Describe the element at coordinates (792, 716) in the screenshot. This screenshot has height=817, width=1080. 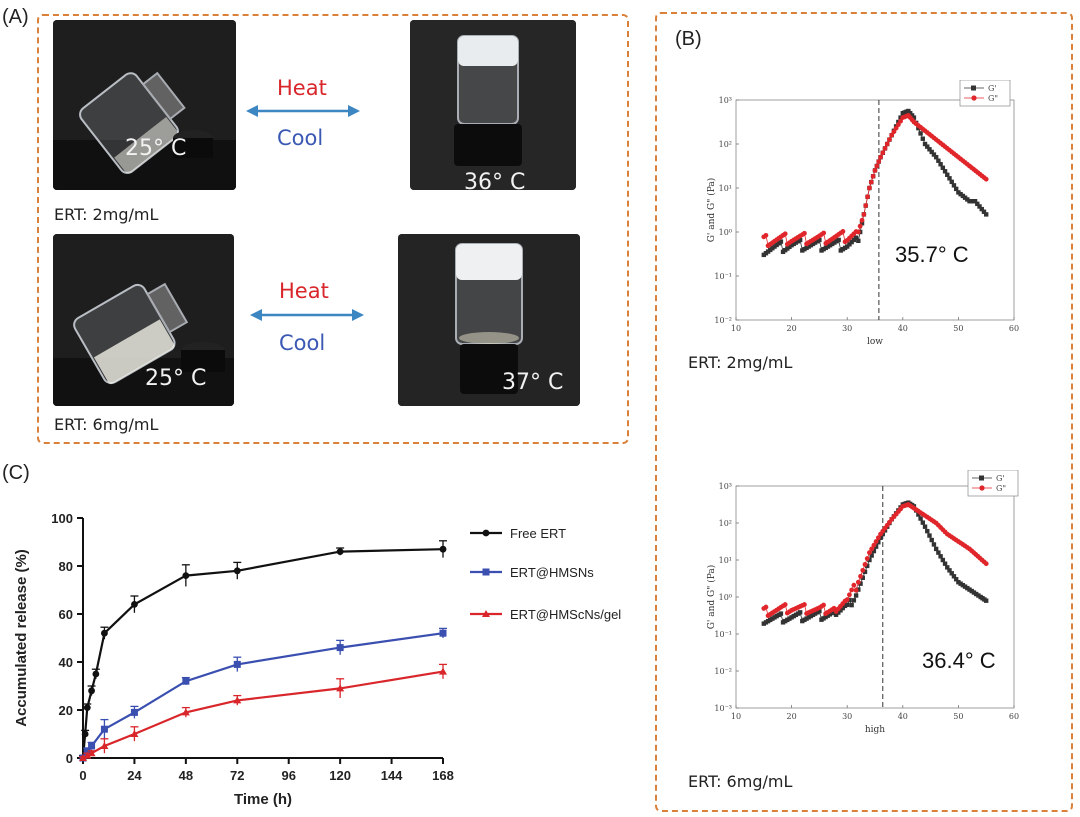
I see `x-tick-label: 20` at that location.